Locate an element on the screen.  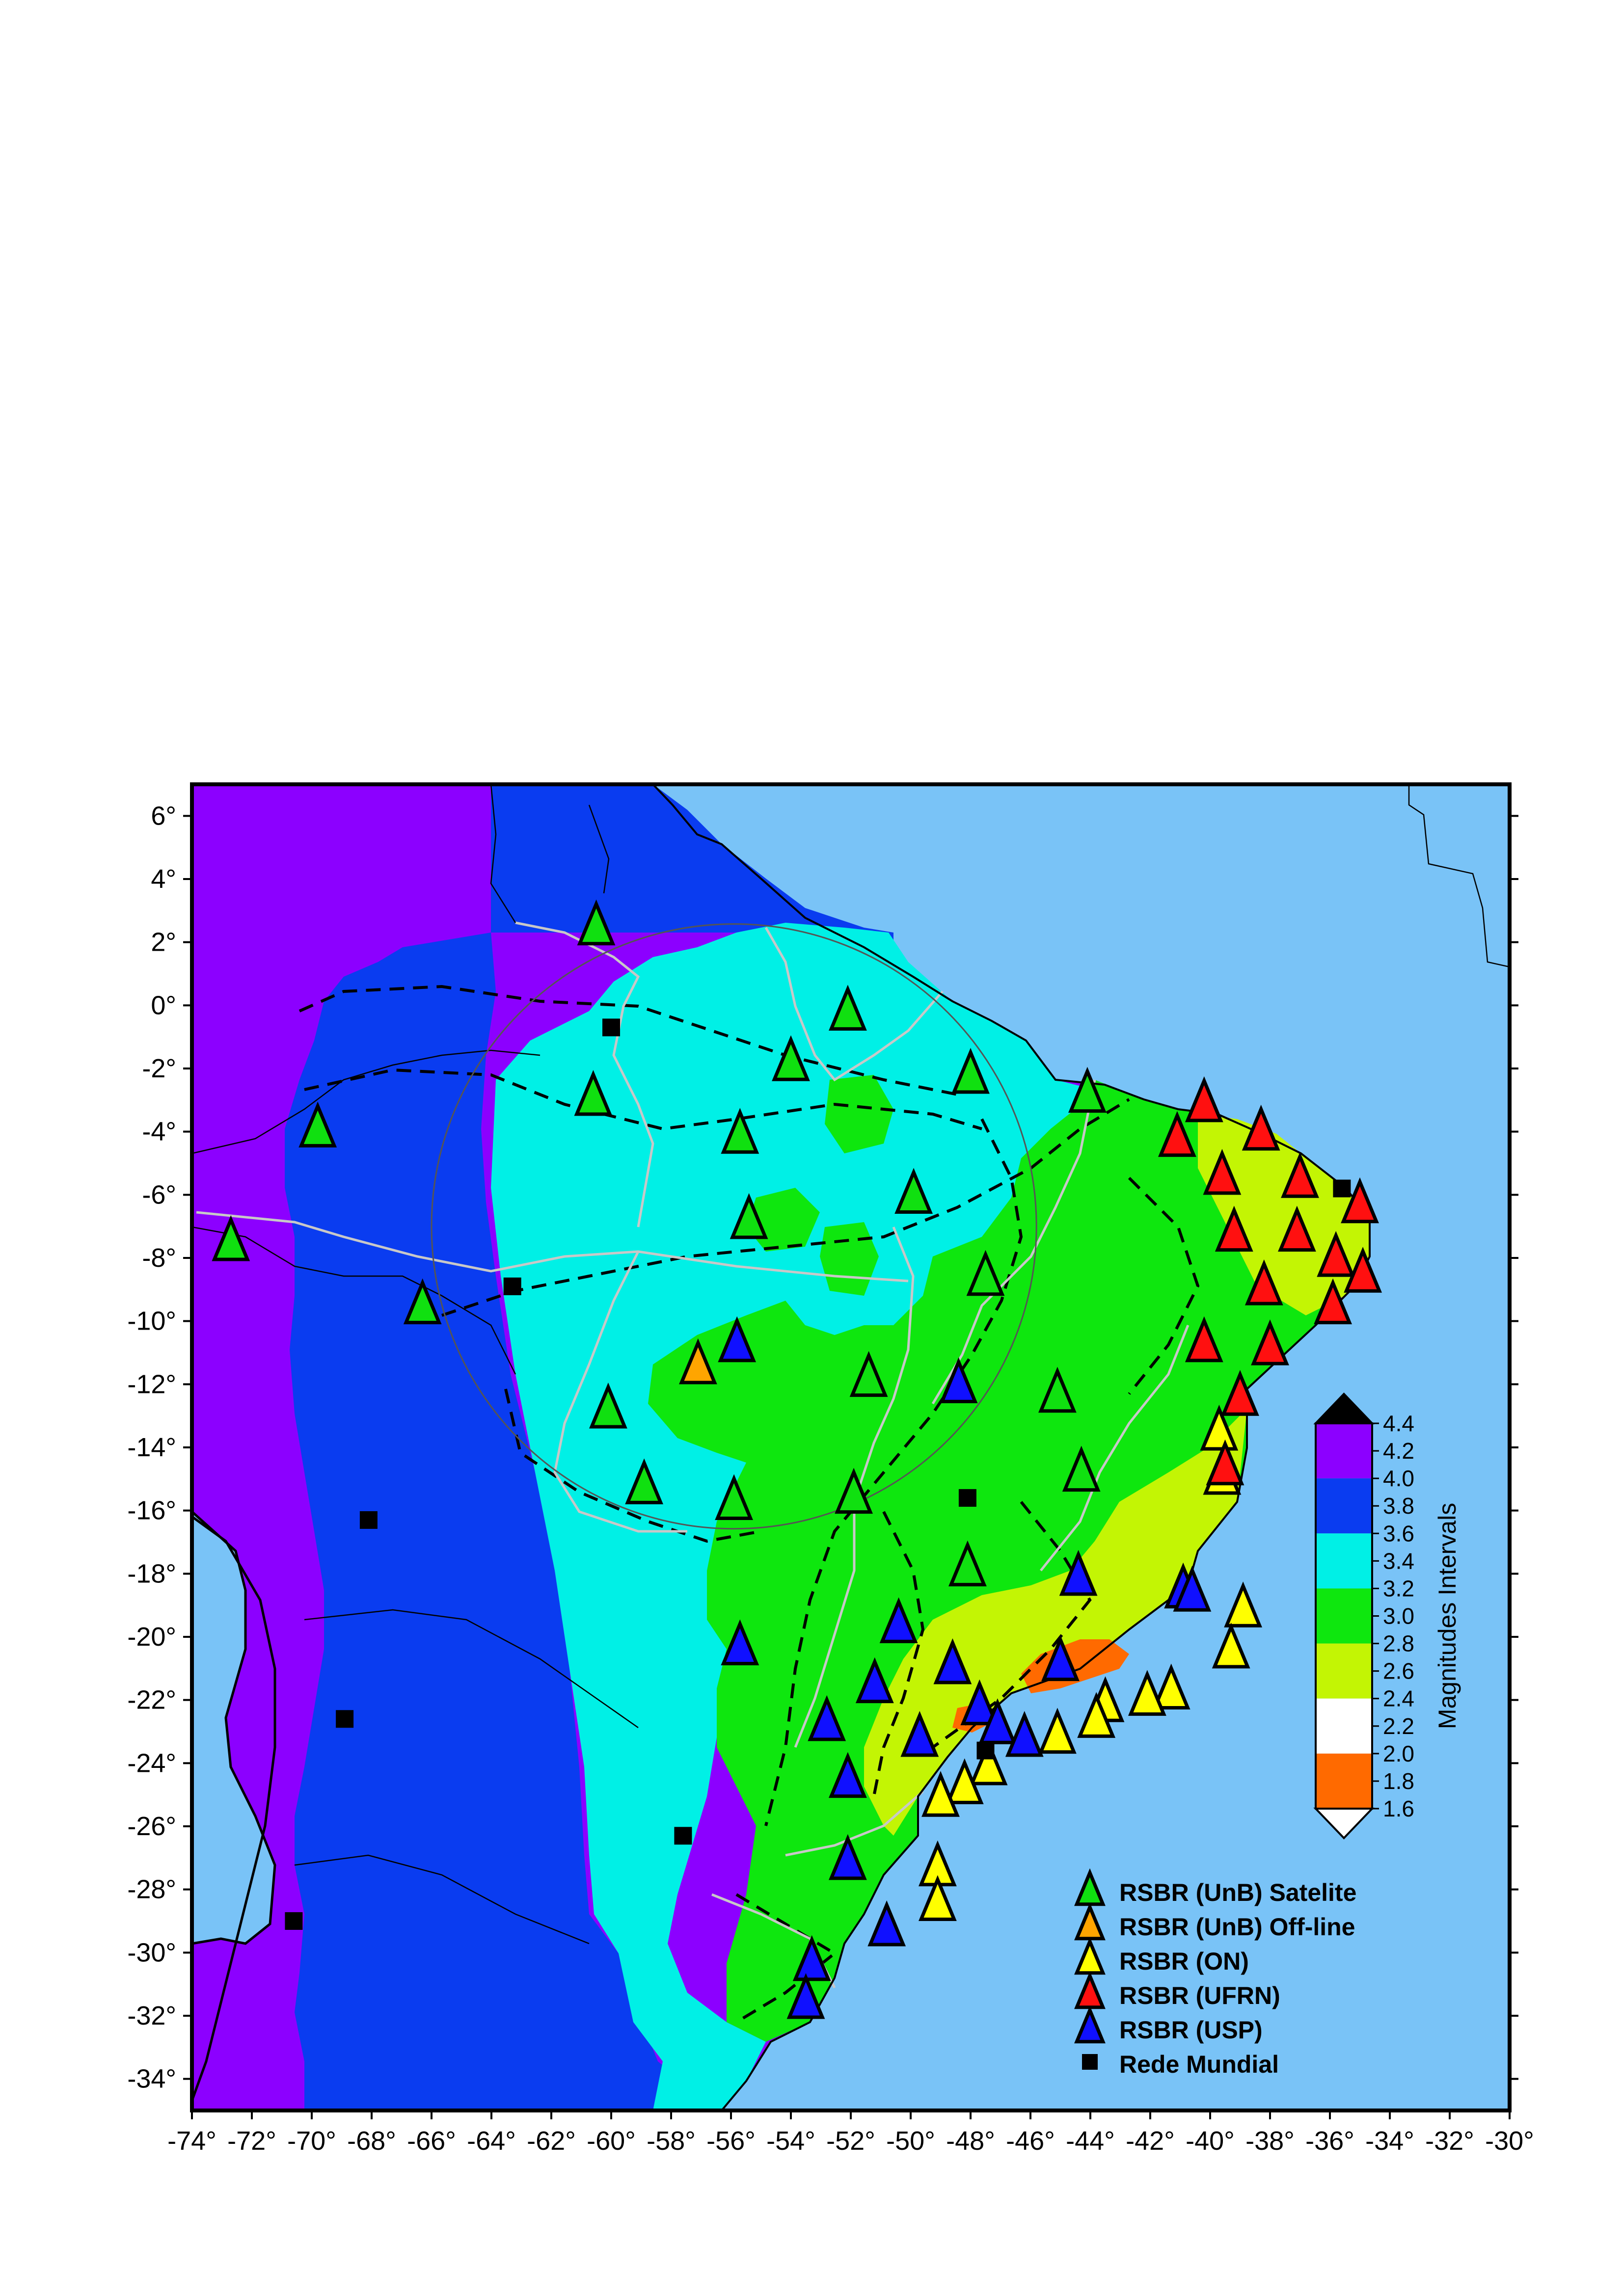
colorscale-tick-label: 3.6 is located at coordinates (1398, 1533).